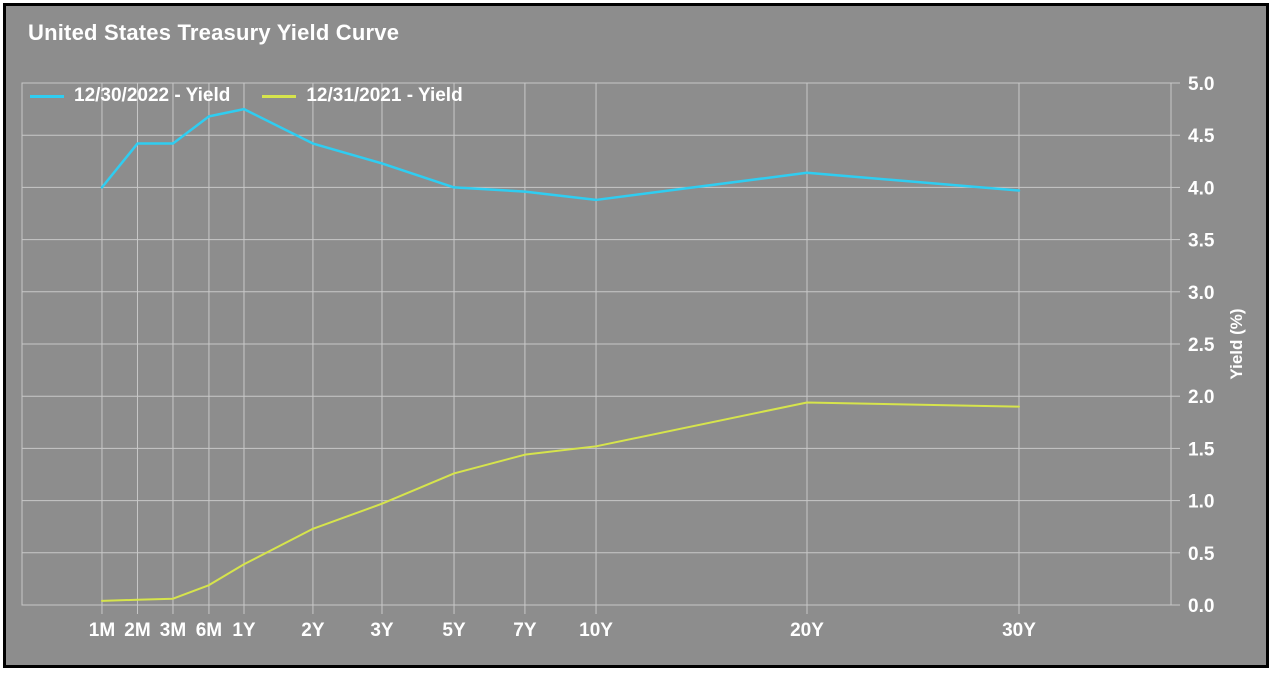 The height and width of the screenshot is (675, 1274). What do you see at coordinates (152, 95) in the screenshot?
I see `legend-label-2022: 12/30/2022 - Yield` at bounding box center [152, 95].